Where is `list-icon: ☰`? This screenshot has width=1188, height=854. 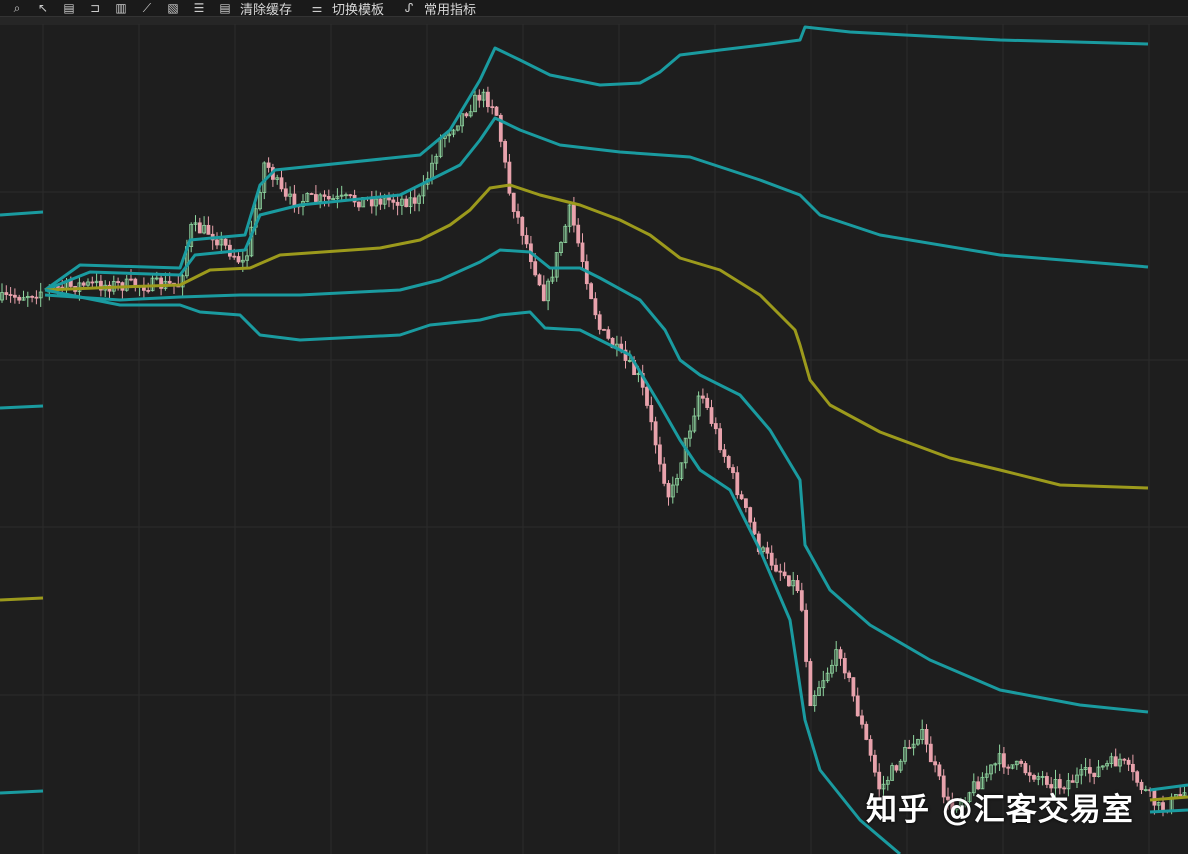 list-icon: ☰ is located at coordinates (199, 8).